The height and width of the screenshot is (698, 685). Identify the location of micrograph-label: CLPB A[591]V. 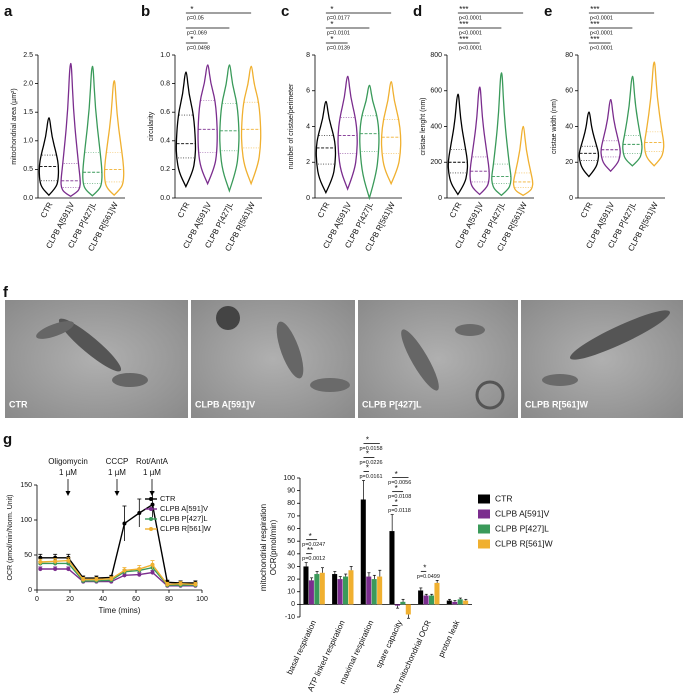
(225, 404).